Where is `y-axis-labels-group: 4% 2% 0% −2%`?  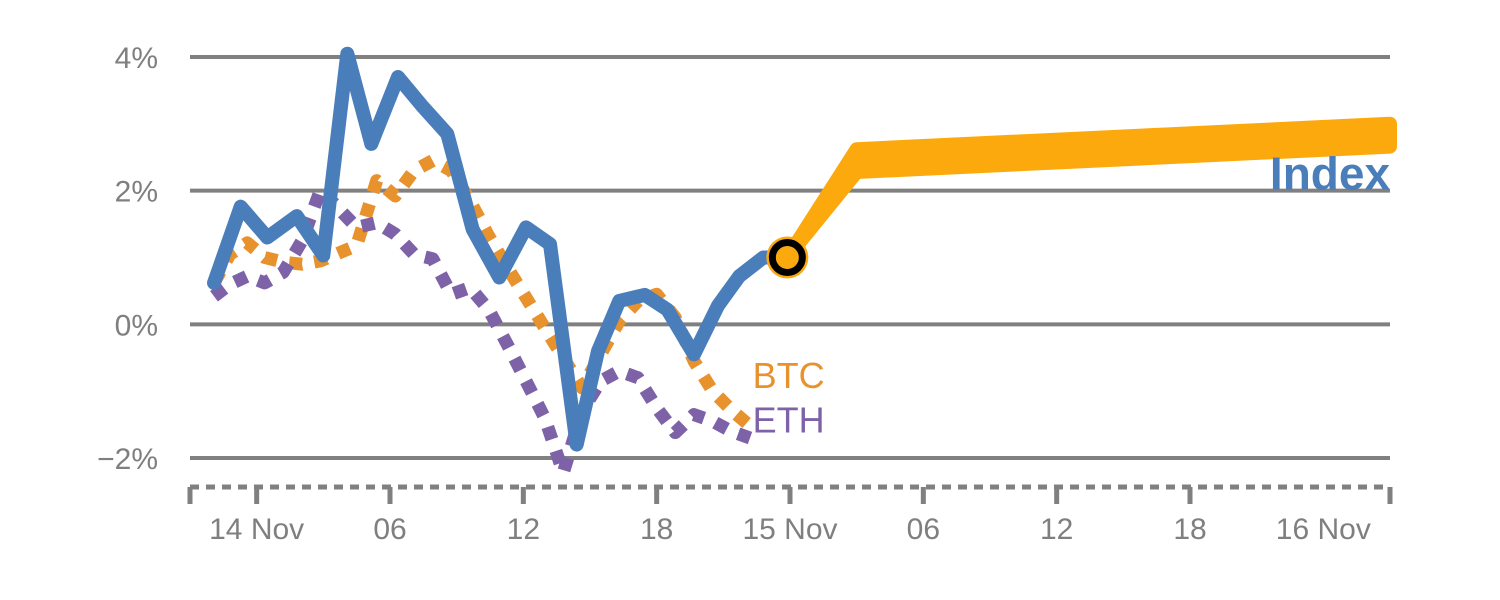 y-axis-labels-group: 4% 2% 0% −2% is located at coordinates (127, 259).